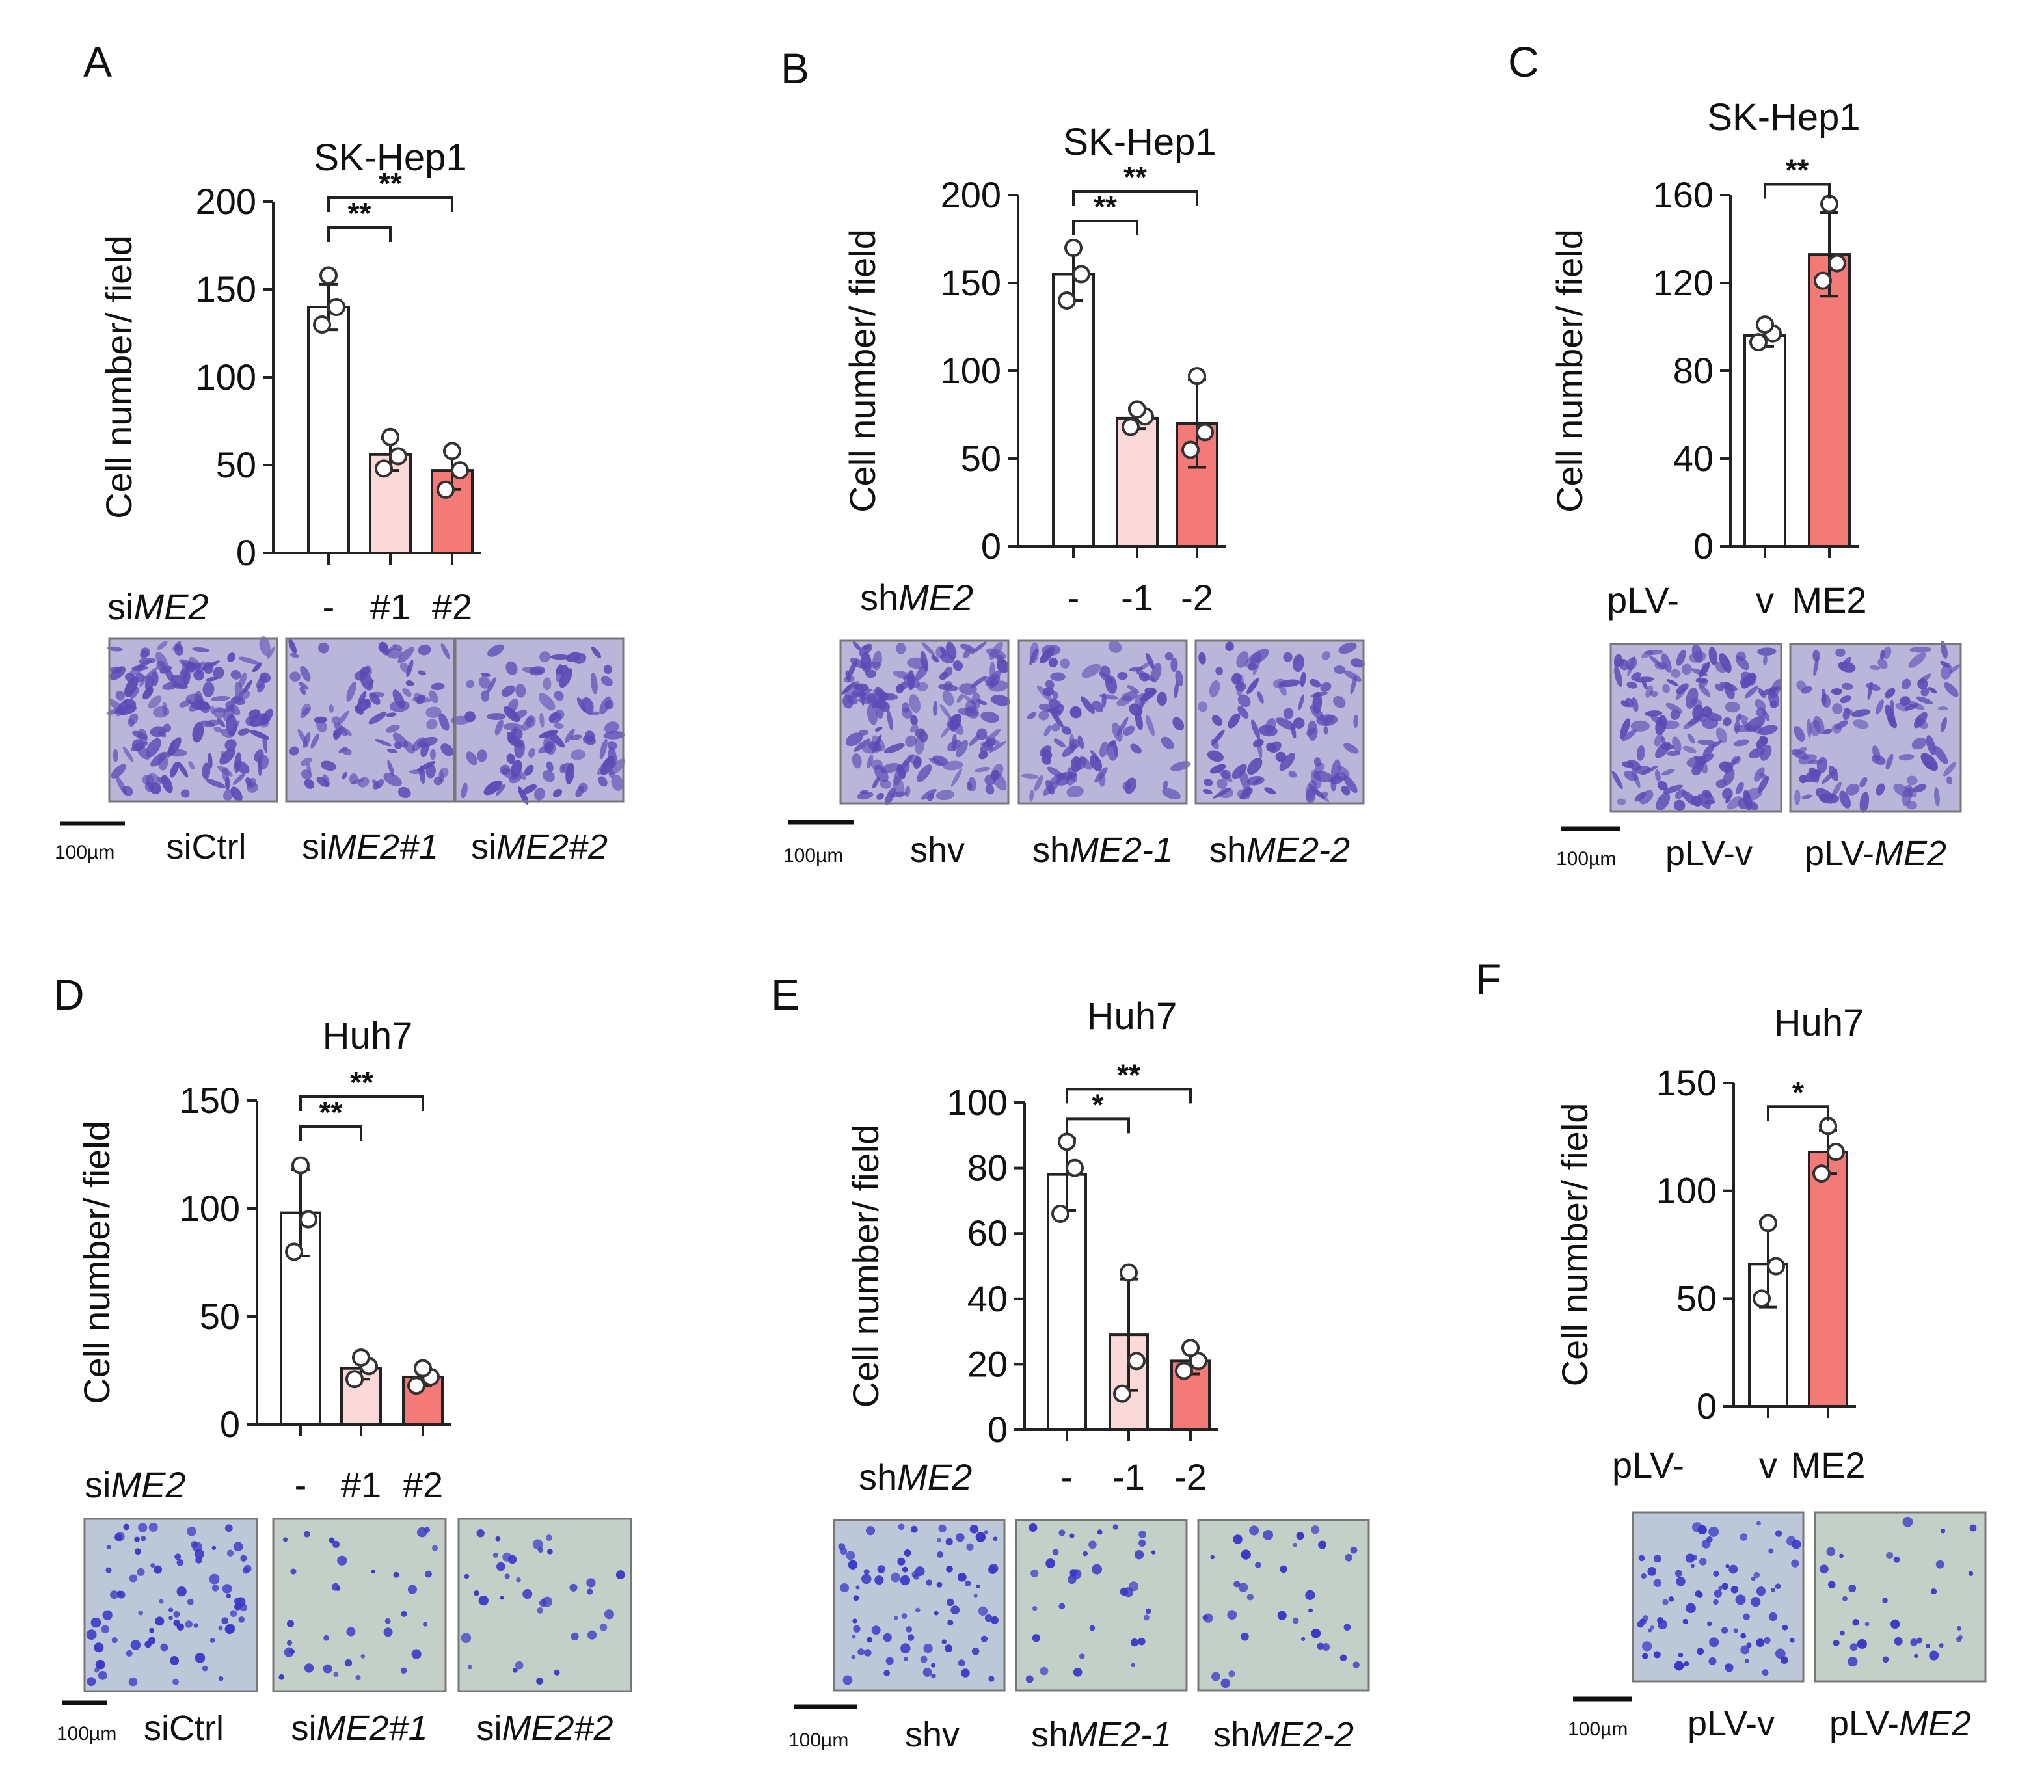  What do you see at coordinates (1227, 850) in the screenshot?
I see `caption-prefix: sh` at bounding box center [1227, 850].